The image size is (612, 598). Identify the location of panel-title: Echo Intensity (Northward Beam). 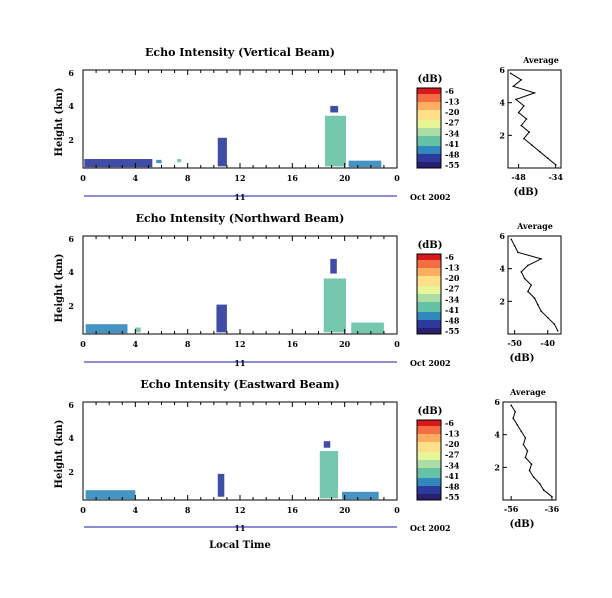
(240, 218).